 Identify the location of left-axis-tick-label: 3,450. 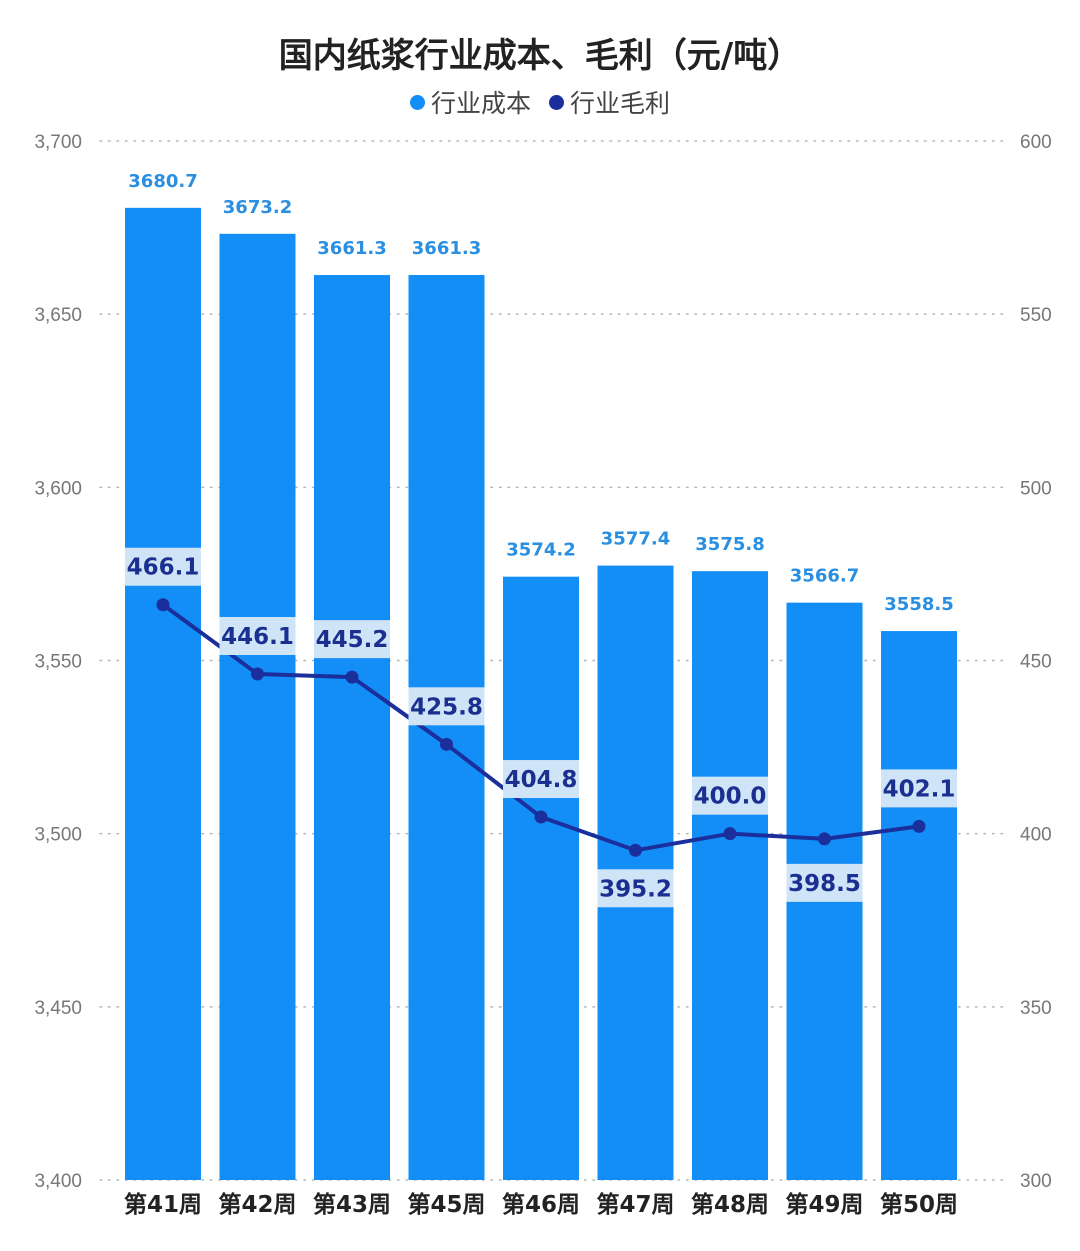
(58, 1008).